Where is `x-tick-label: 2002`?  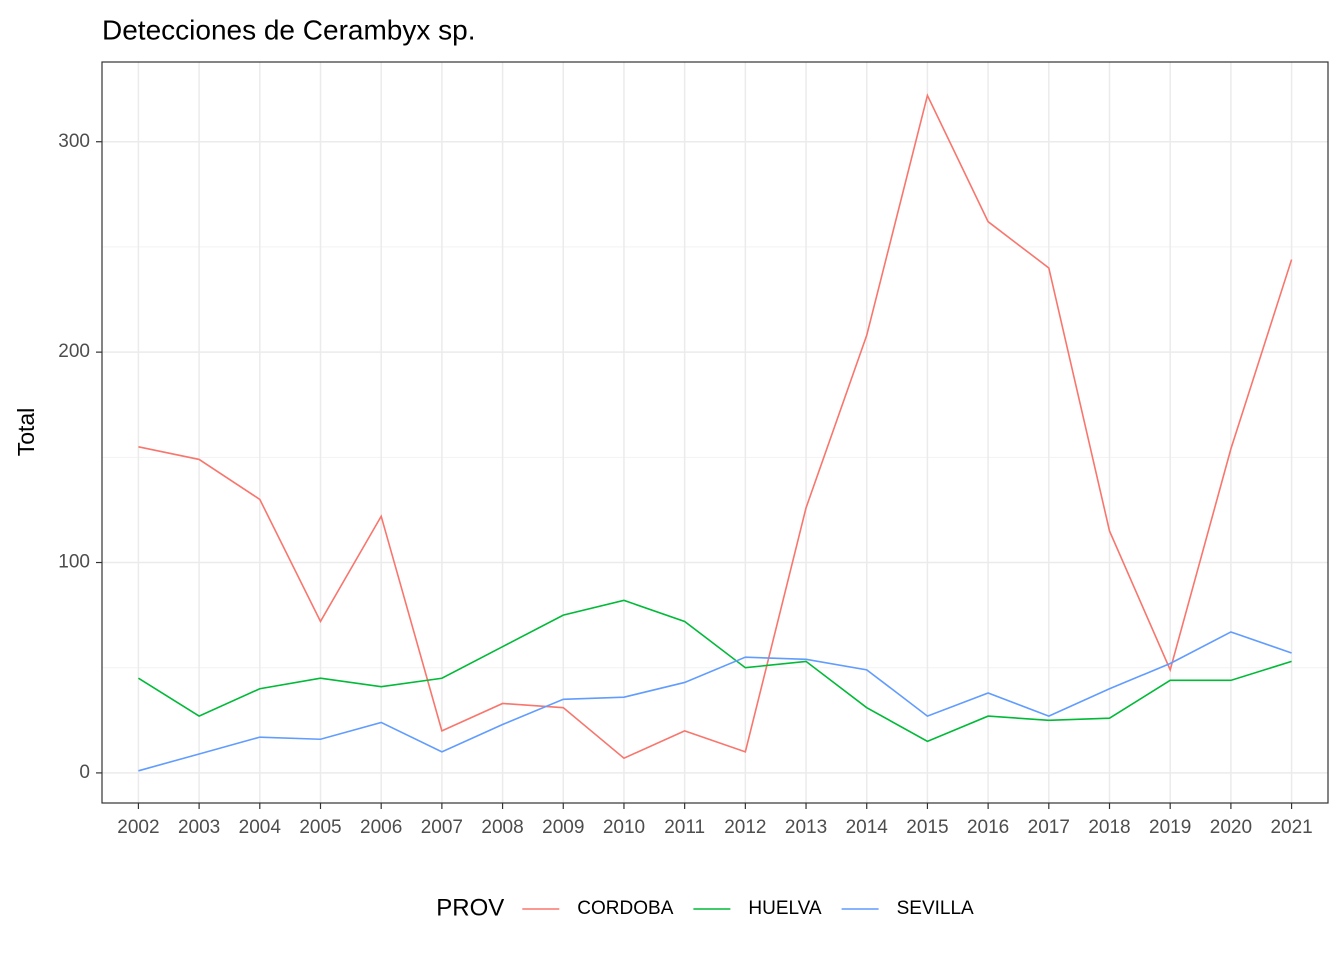
x-tick-label: 2002 is located at coordinates (138, 827).